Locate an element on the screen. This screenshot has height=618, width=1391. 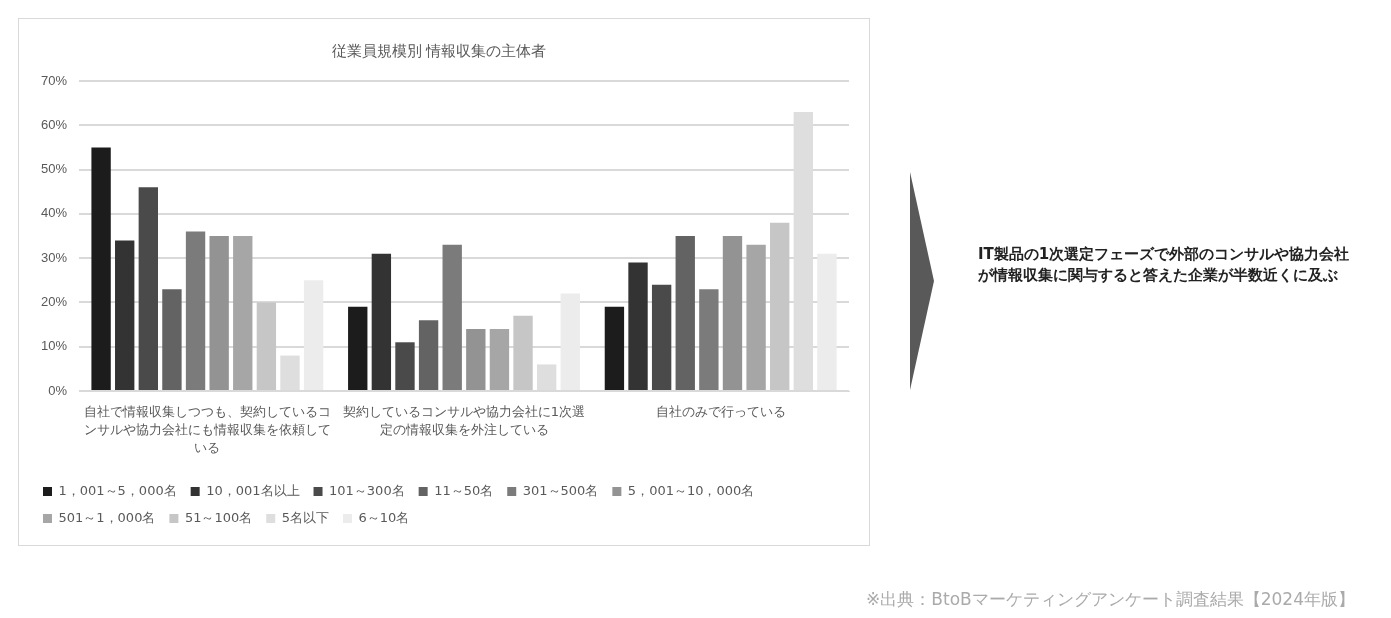
legend-label: 5，001～10，000名 is located at coordinates (691, 490).